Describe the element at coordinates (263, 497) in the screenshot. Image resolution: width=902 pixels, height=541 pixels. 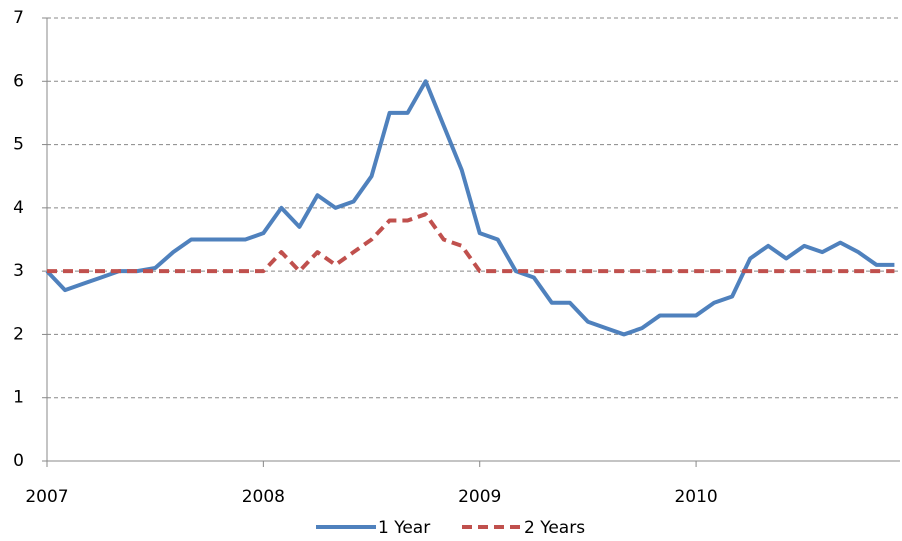
I see `x-tick-label: 2008` at that location.